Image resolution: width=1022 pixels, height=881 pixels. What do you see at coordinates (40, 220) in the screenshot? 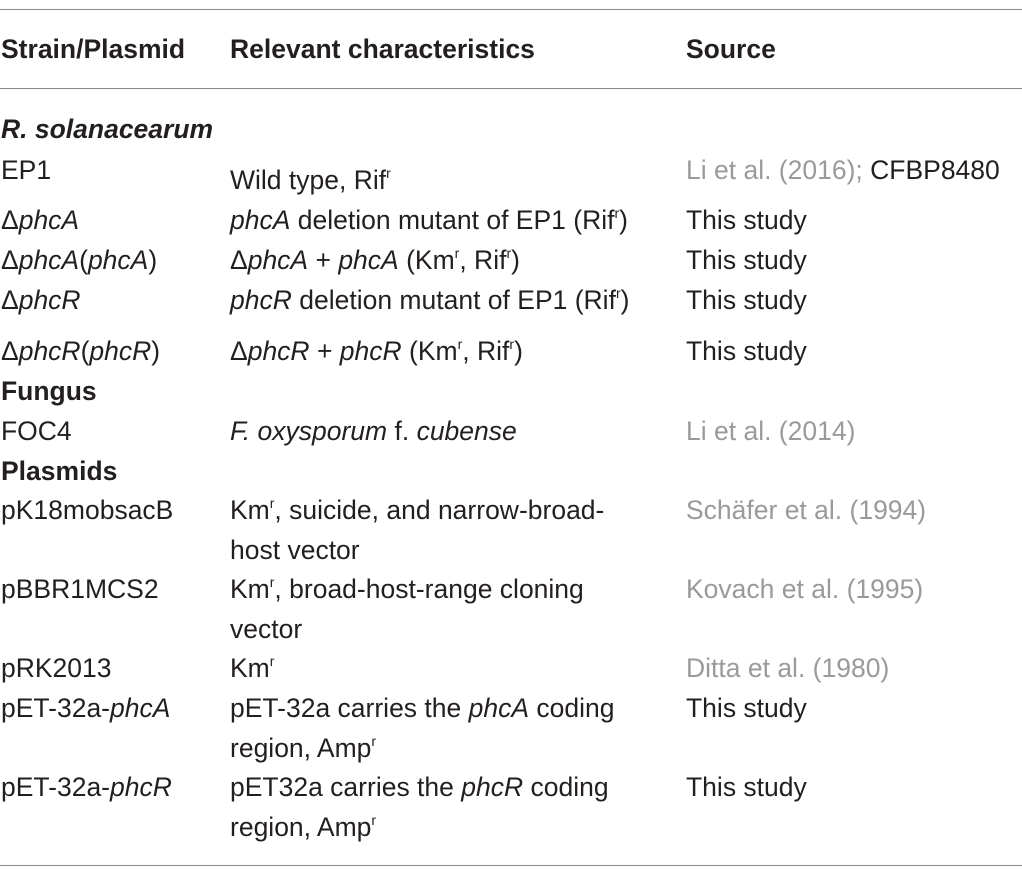
I see `table-row-phca-strain: ΔphcA` at bounding box center [40, 220].